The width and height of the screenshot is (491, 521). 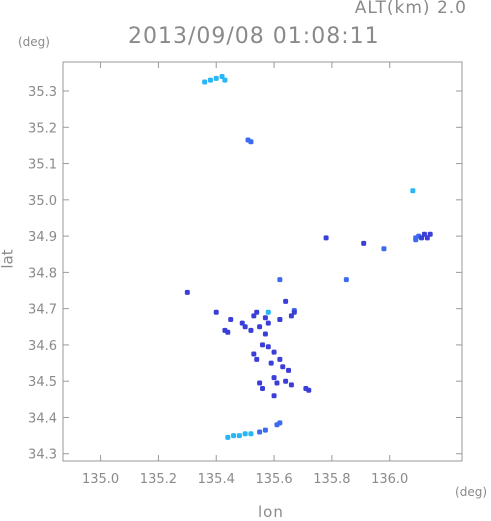 What do you see at coordinates (42, 346) in the screenshot?
I see `y-tick-label: 34.6` at bounding box center [42, 346].